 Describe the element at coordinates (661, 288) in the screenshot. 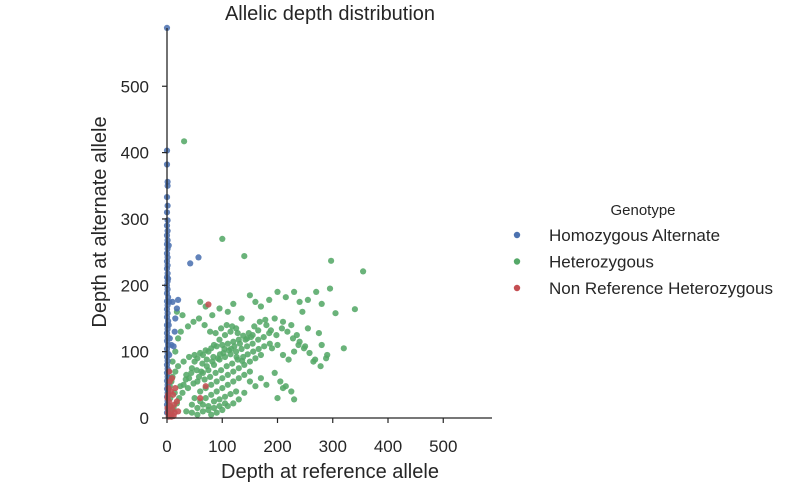

I see `legend-label-non-reference-heterozygous: Non Reference Heterozygous` at that location.